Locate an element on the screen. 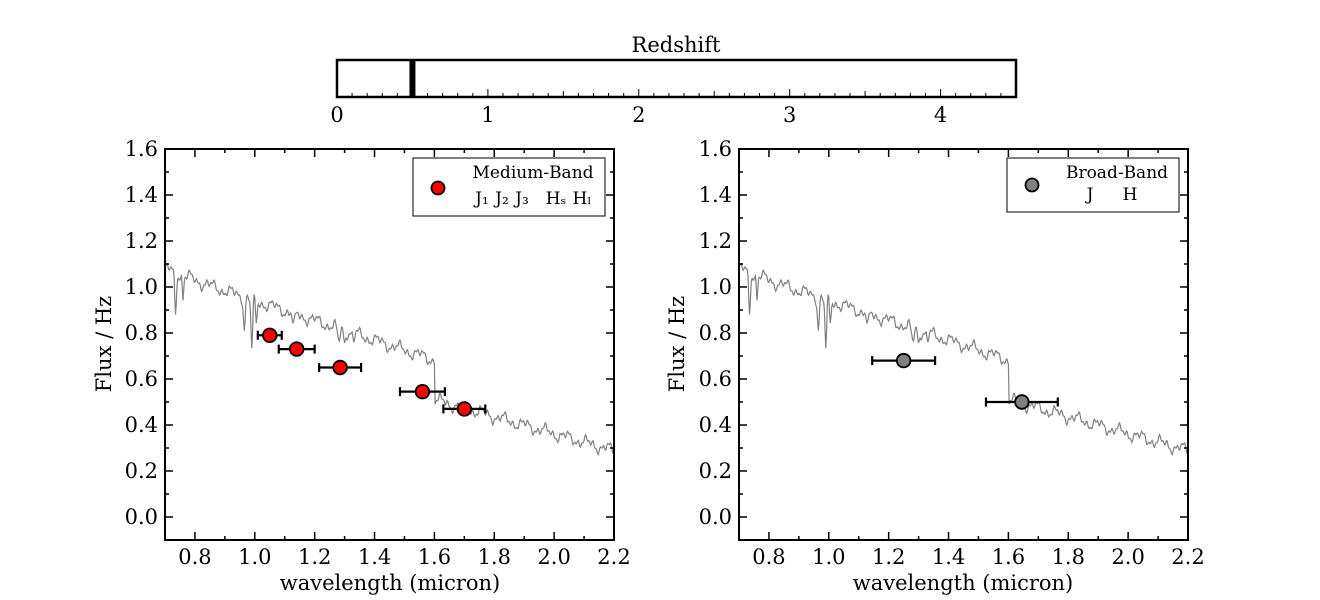 The height and width of the screenshot is (600, 1320). legend: Broad-Band J H is located at coordinates (1093, 185).